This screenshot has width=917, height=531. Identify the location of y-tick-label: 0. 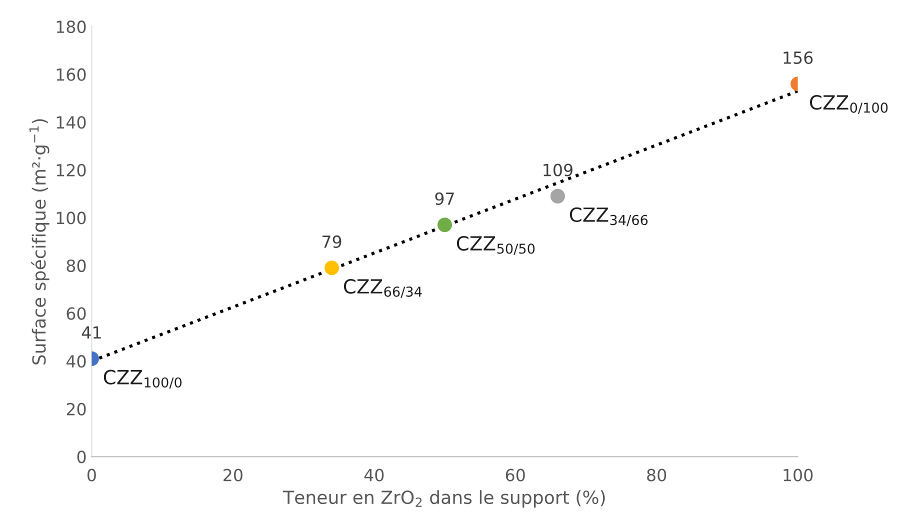
(81, 457).